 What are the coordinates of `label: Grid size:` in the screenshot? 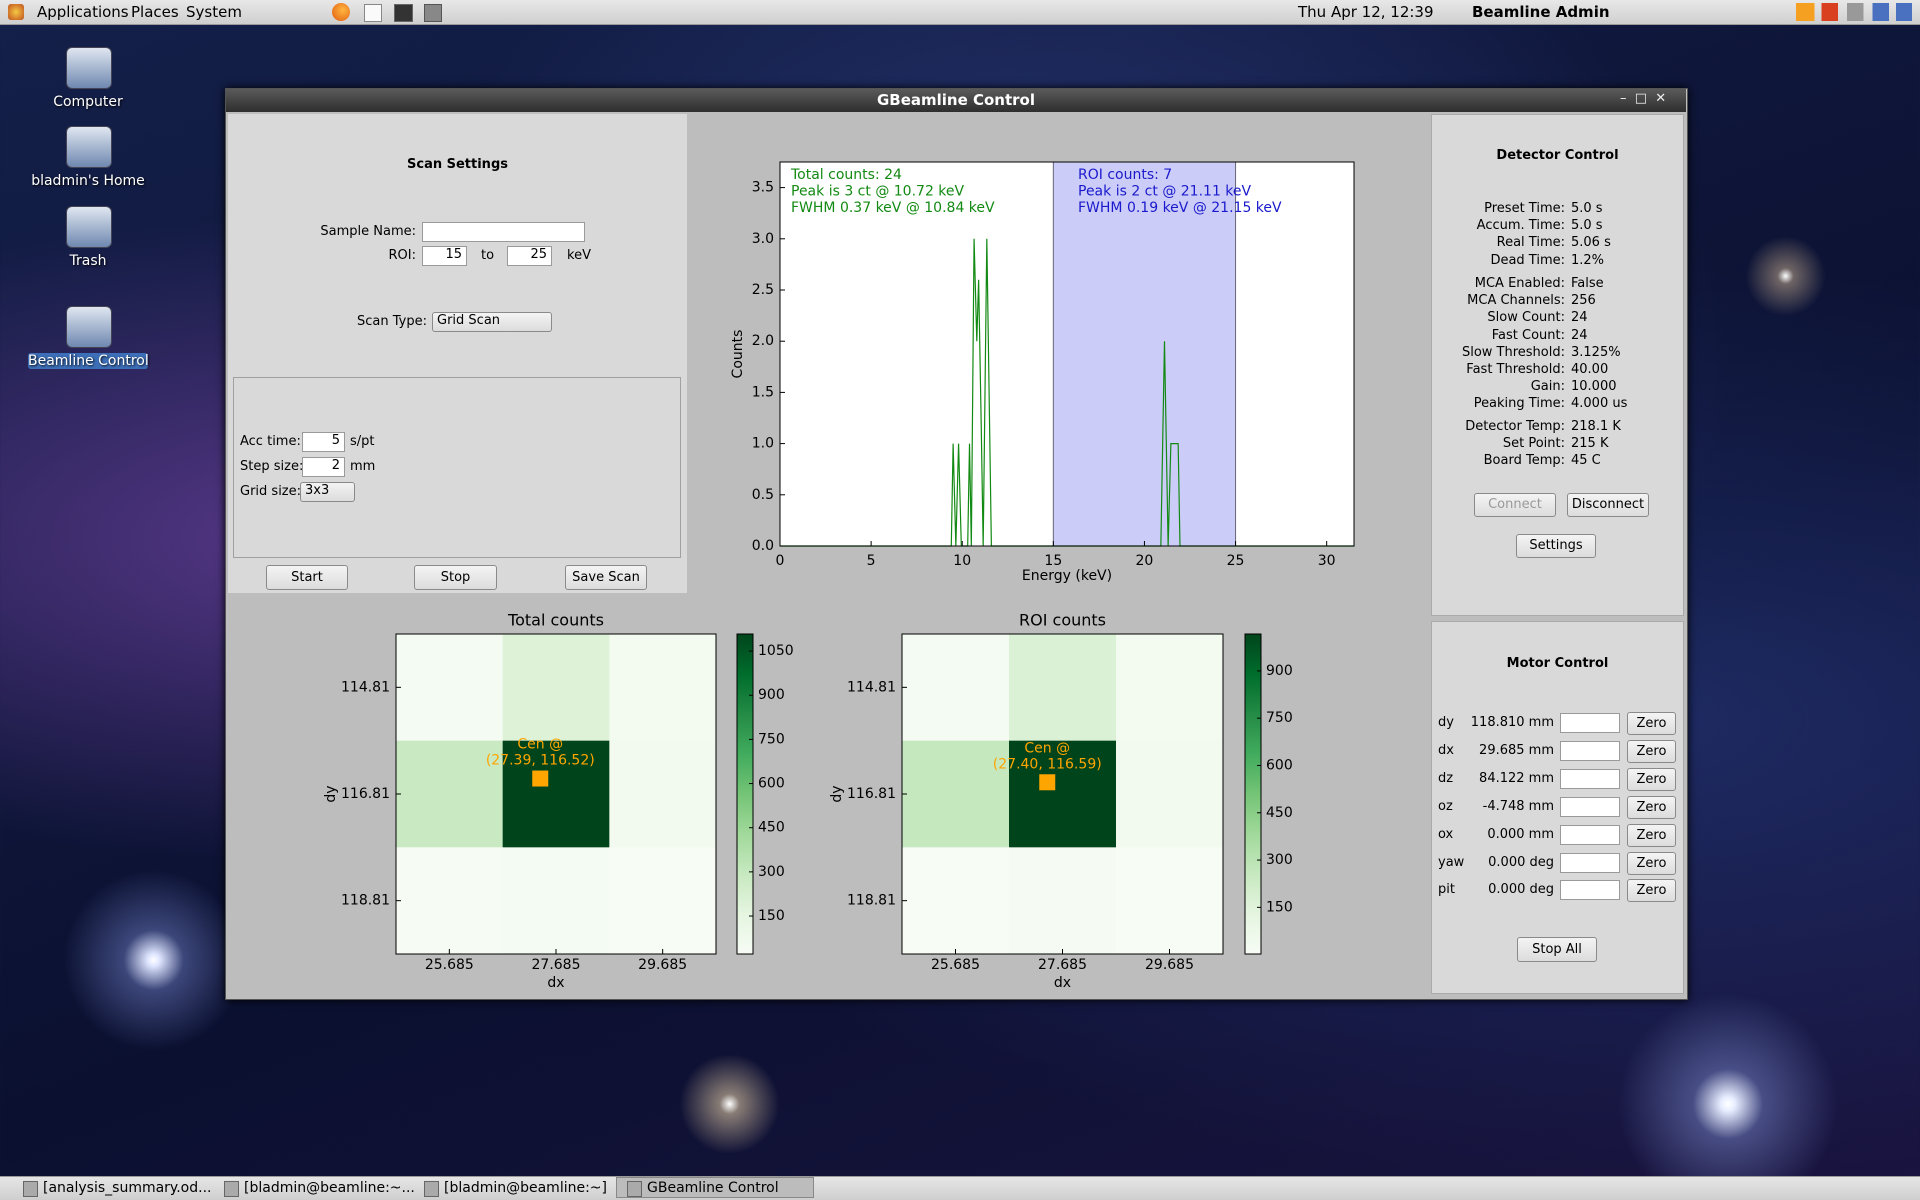 It's located at (271, 491).